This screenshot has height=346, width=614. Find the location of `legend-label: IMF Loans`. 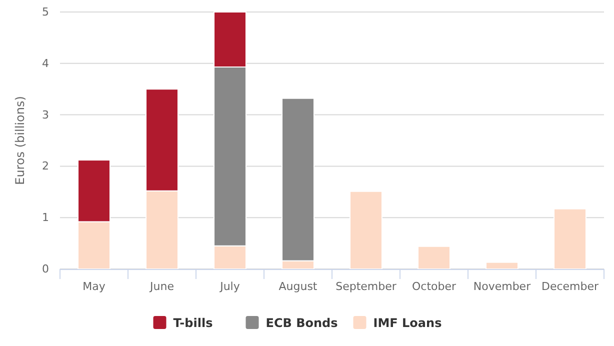

legend-label: IMF Loans is located at coordinates (407, 323).